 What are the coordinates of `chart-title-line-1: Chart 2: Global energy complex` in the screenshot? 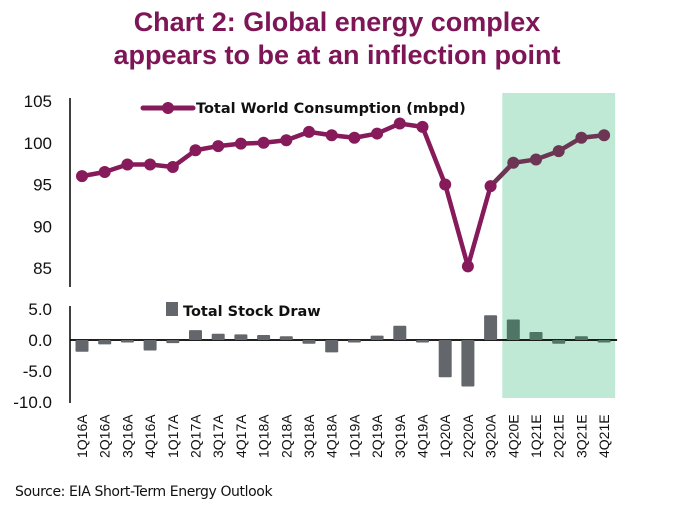 It's located at (337, 22).